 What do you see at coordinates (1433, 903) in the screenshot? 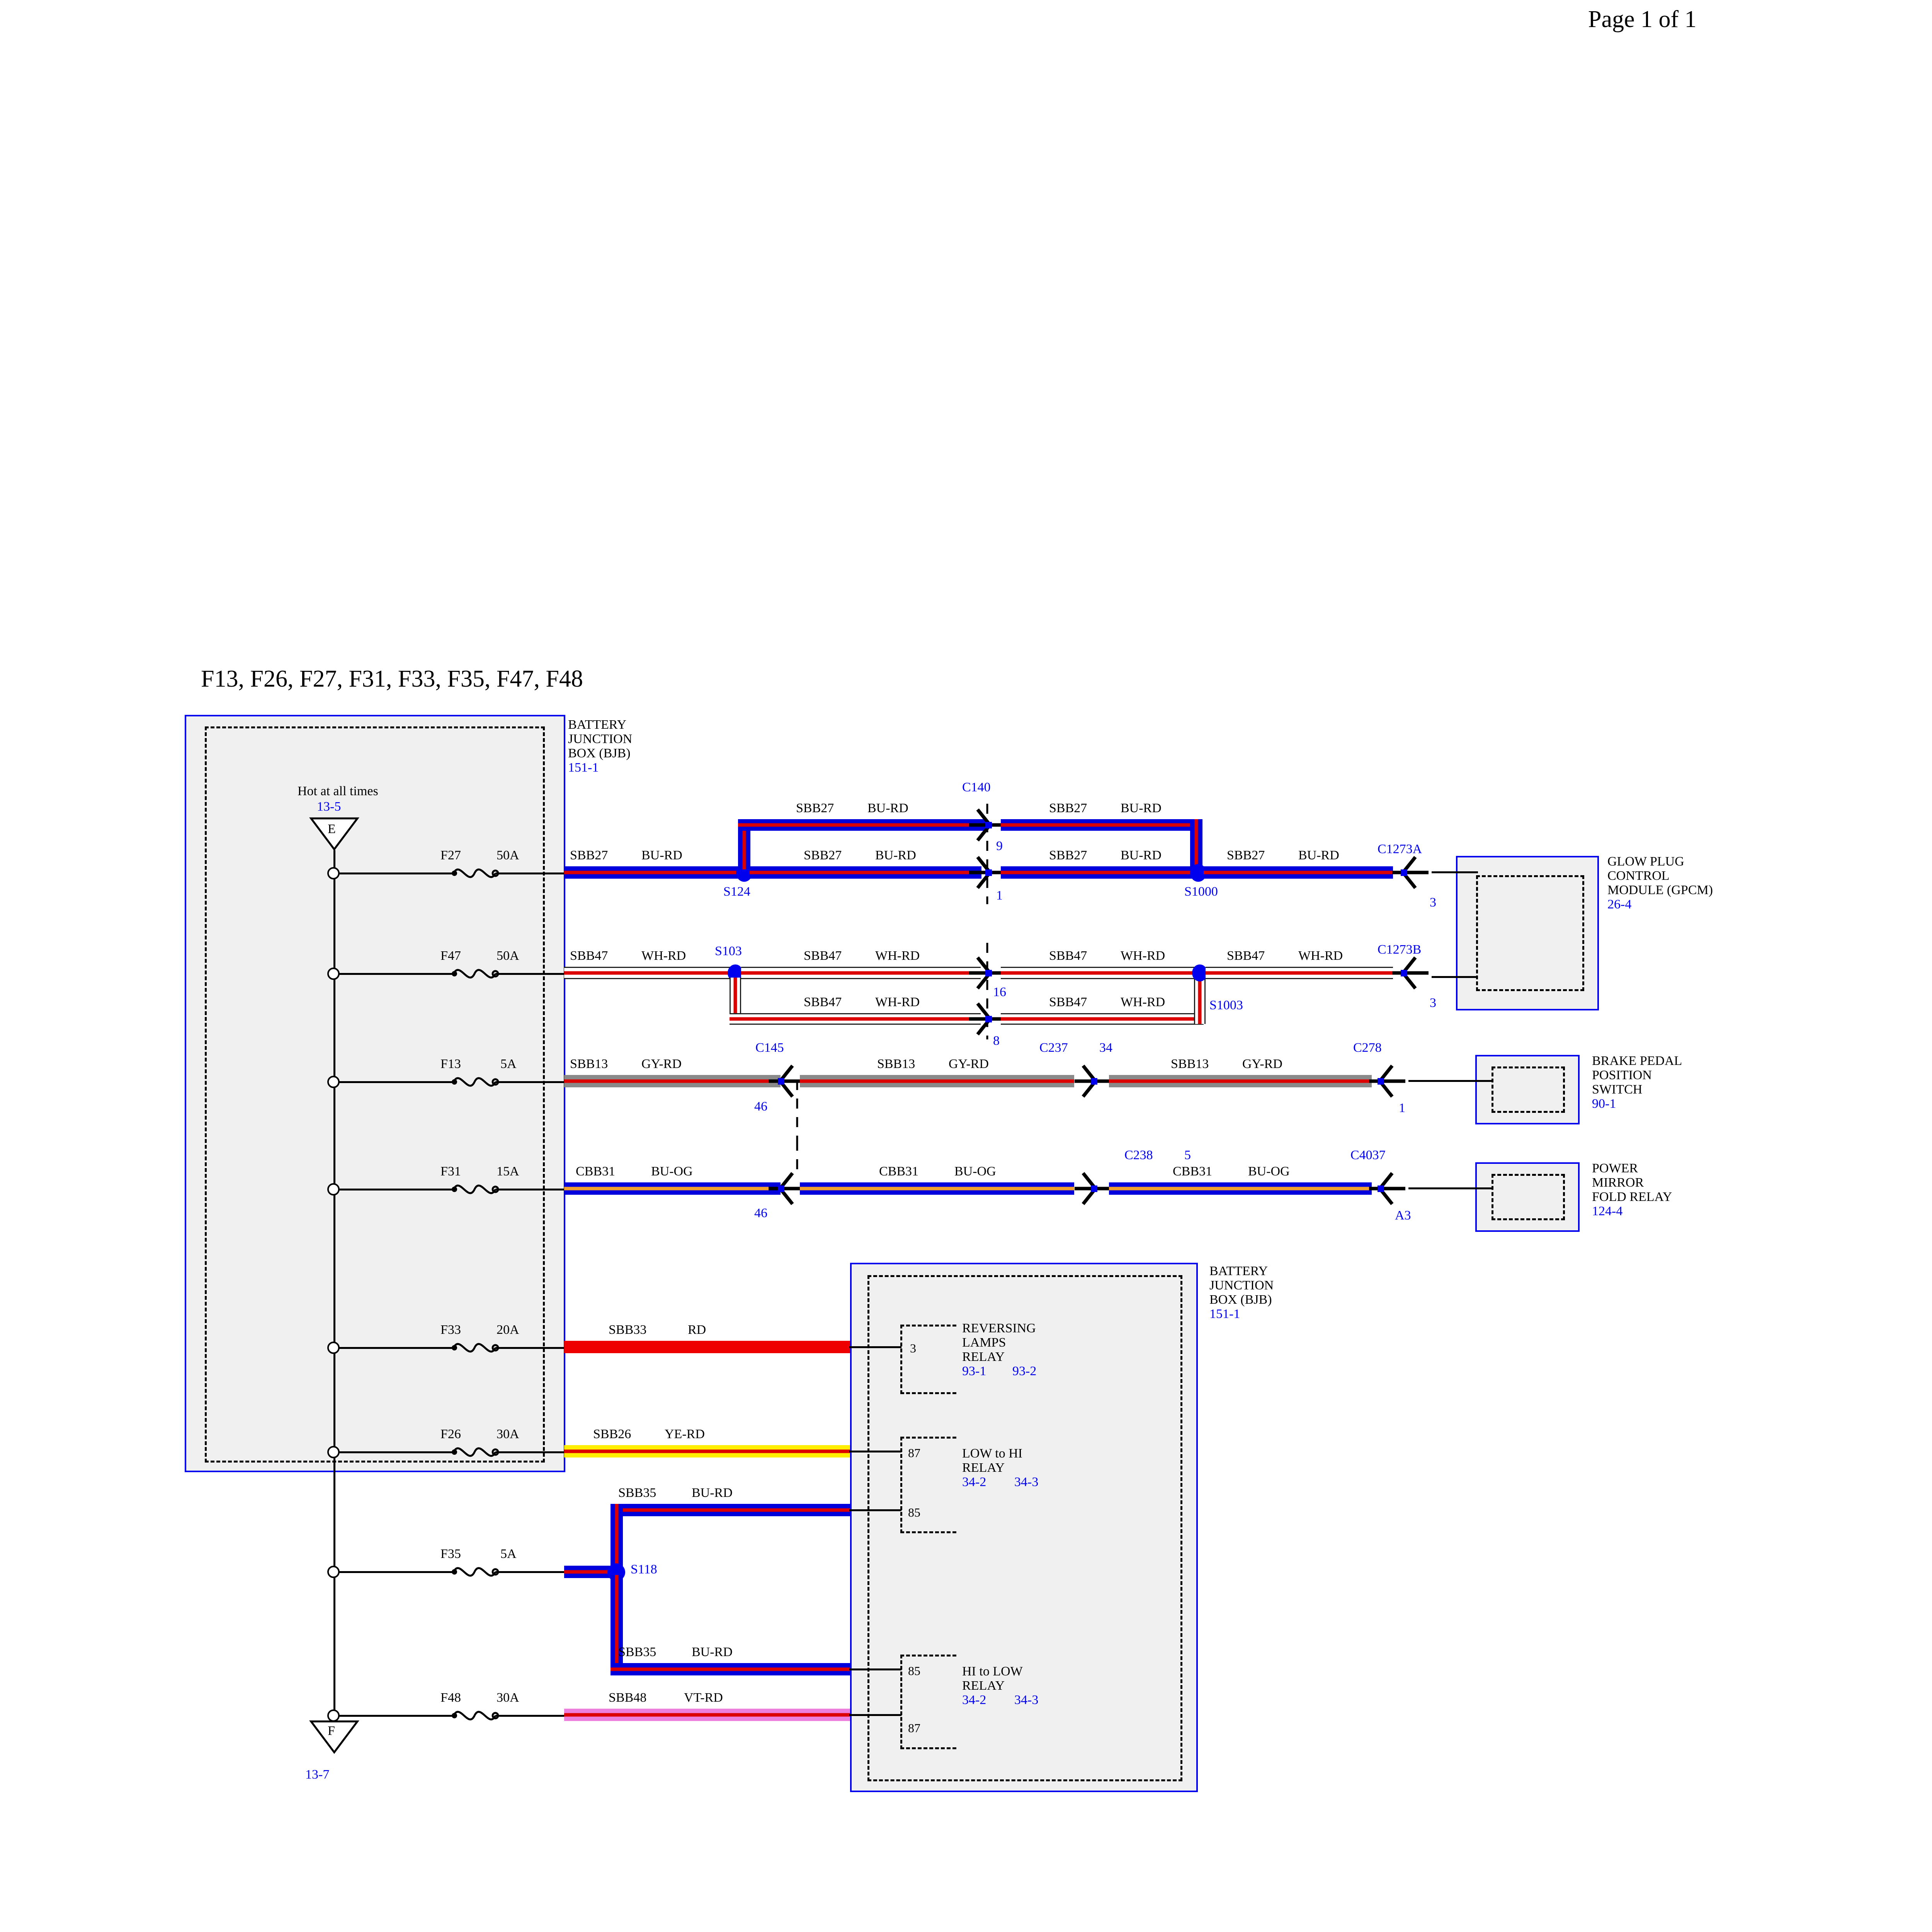
I see `connector-c1273a-pin: 3` at bounding box center [1433, 903].